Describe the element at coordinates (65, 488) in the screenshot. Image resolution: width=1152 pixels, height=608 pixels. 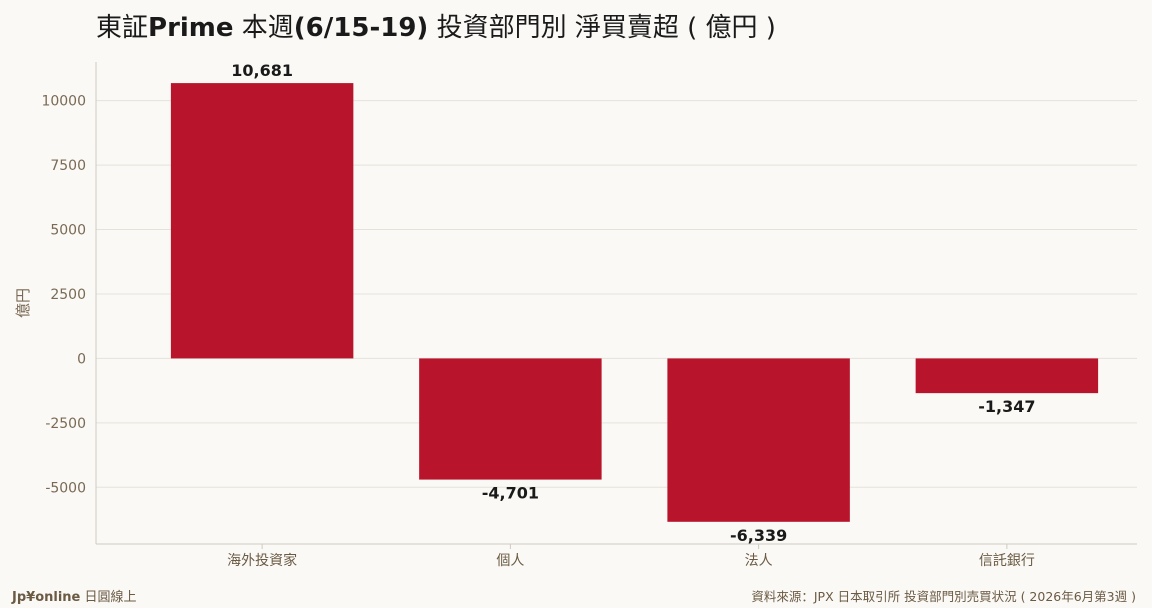
I see `y-tick-label: -5000` at that location.